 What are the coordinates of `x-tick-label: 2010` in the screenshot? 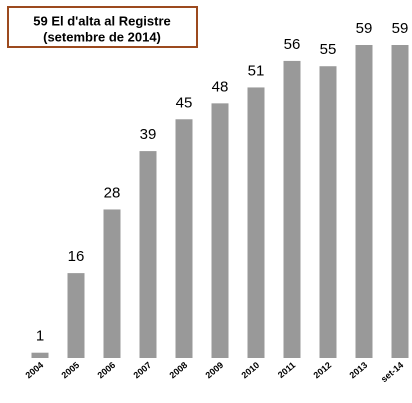 It's located at (251, 370).